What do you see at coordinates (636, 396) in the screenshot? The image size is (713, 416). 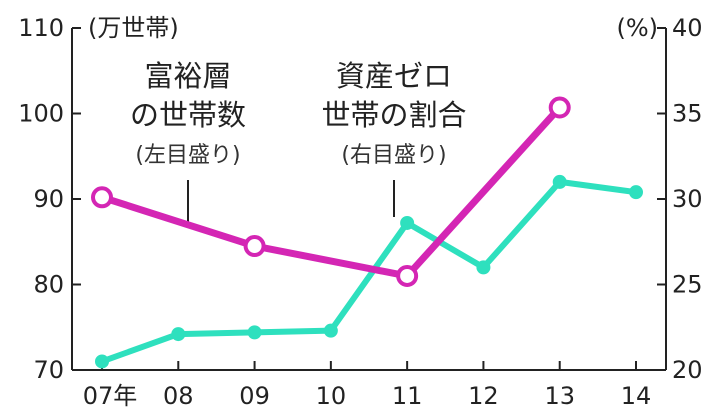 I see `x-tick-label: 14` at bounding box center [636, 396].